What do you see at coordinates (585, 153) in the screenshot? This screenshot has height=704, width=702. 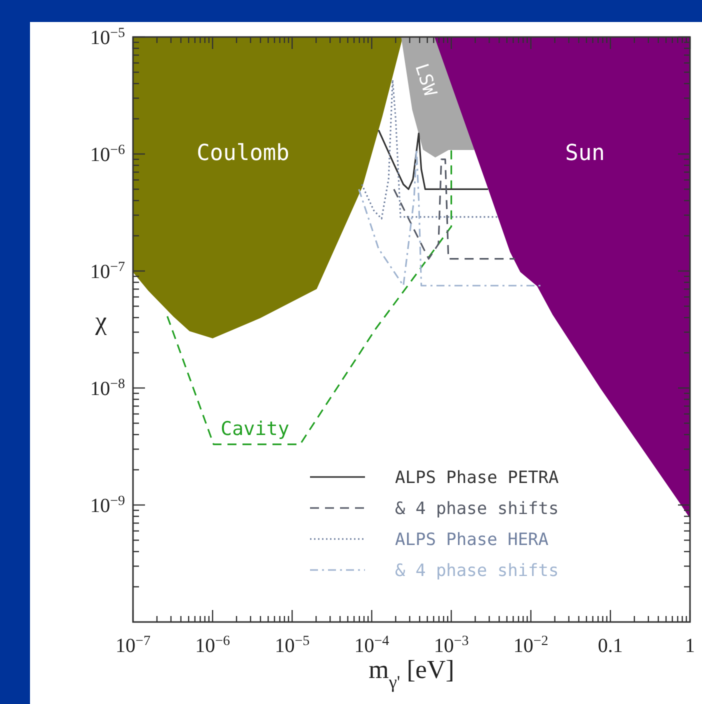 I see `annotation: Sun` at bounding box center [585, 153].